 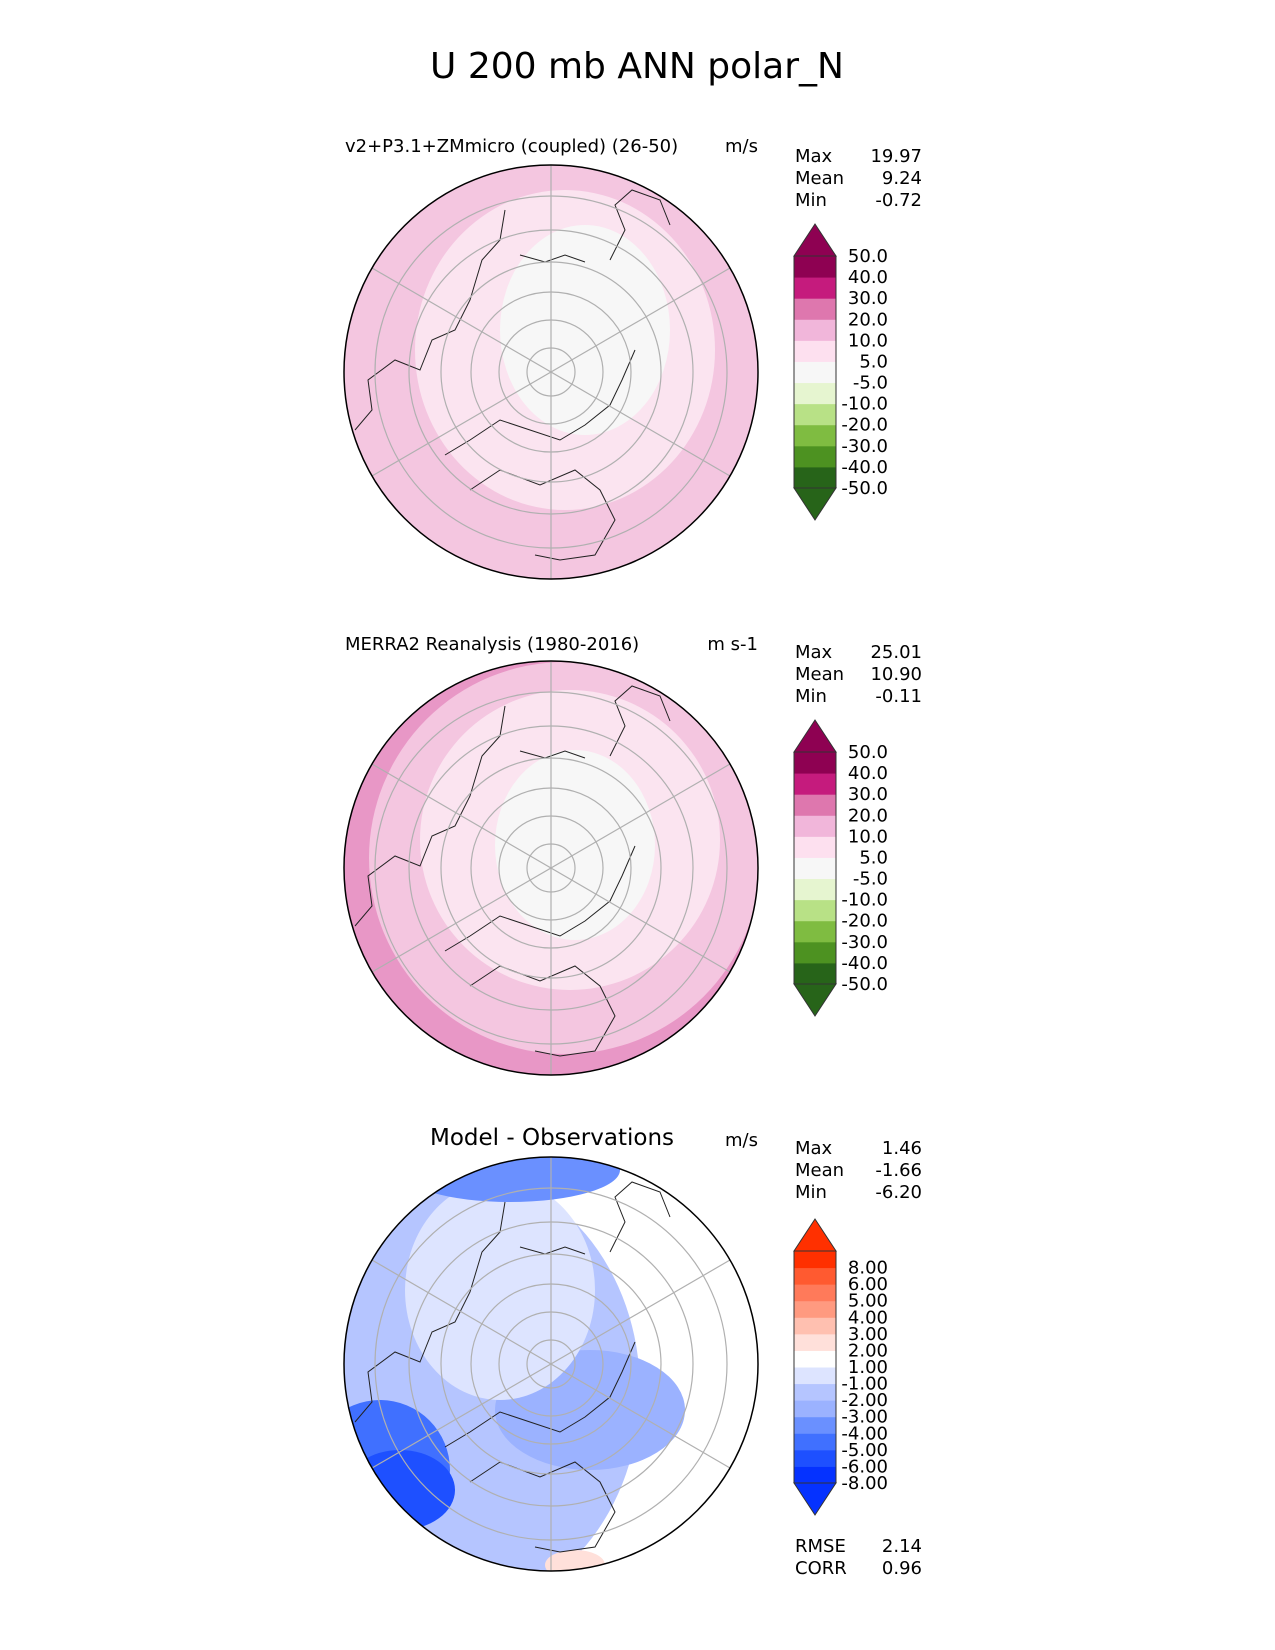 I want to click on stat-label: RMSE, so click(x=820, y=1546).